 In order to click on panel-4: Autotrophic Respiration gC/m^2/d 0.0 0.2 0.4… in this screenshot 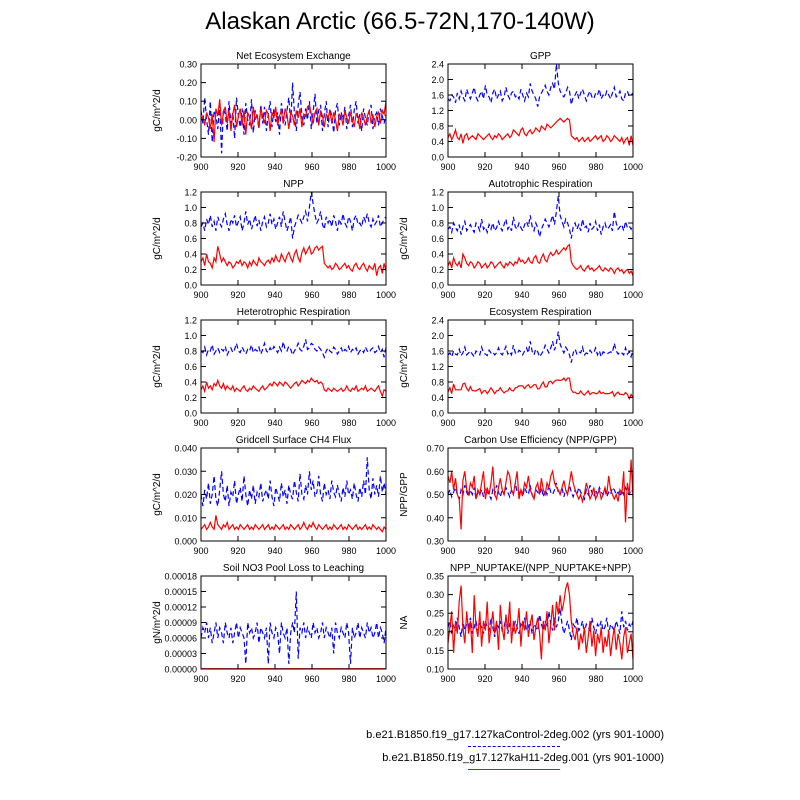, I will do `click(521, 239)`.